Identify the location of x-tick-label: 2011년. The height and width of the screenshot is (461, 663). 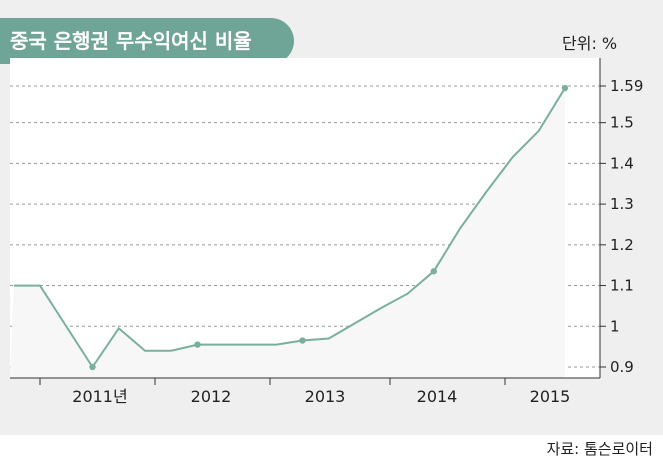
(99, 396).